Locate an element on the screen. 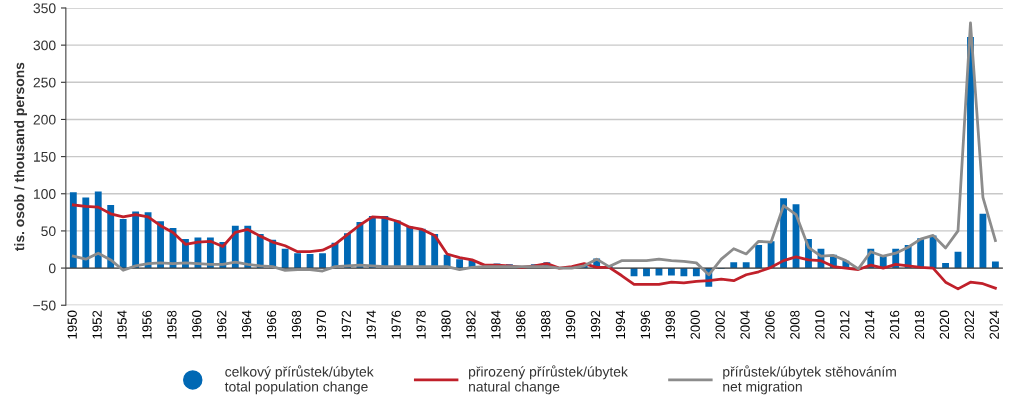 This screenshot has width=1013, height=399. y-tick-label: 350 is located at coordinates (44, 8).